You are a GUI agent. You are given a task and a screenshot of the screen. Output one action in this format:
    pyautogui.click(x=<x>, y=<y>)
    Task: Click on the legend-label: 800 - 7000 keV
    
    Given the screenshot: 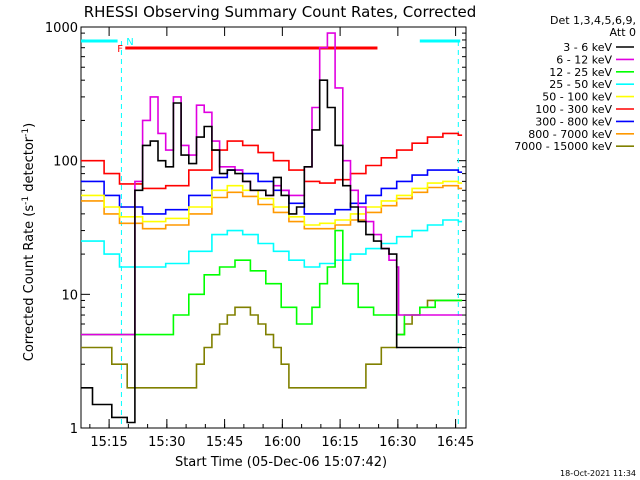 What is the action you would take?
    pyautogui.click(x=570, y=134)
    